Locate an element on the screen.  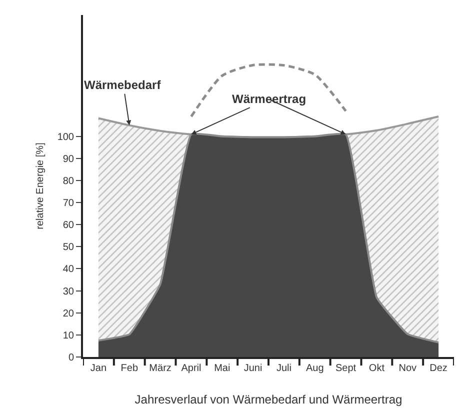
x-tick-label: Aug is located at coordinates (315, 368).